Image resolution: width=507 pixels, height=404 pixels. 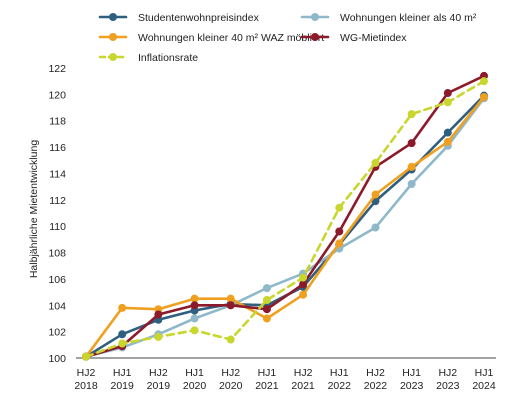 I want to click on x-tick-label: HJ1 2023, so click(x=412, y=379).